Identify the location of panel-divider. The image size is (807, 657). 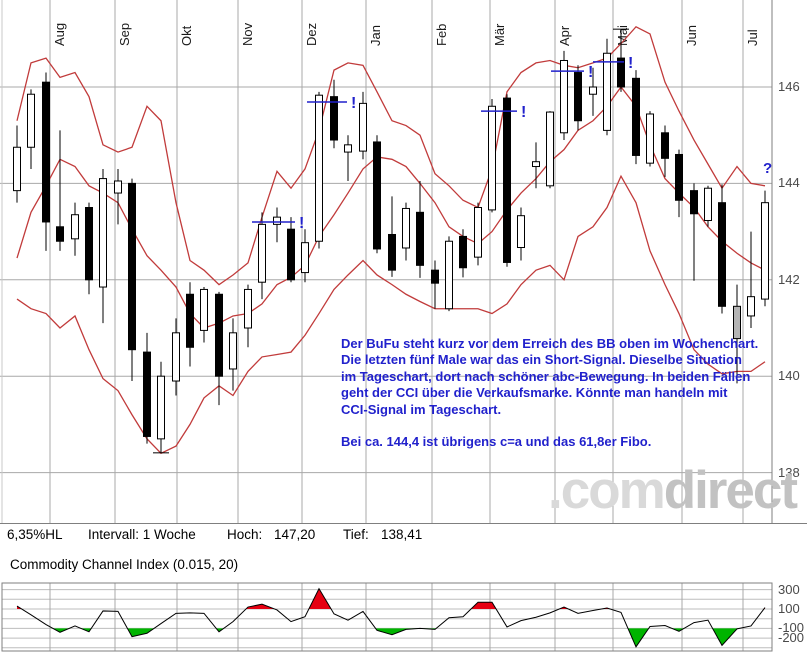
(403, 523).